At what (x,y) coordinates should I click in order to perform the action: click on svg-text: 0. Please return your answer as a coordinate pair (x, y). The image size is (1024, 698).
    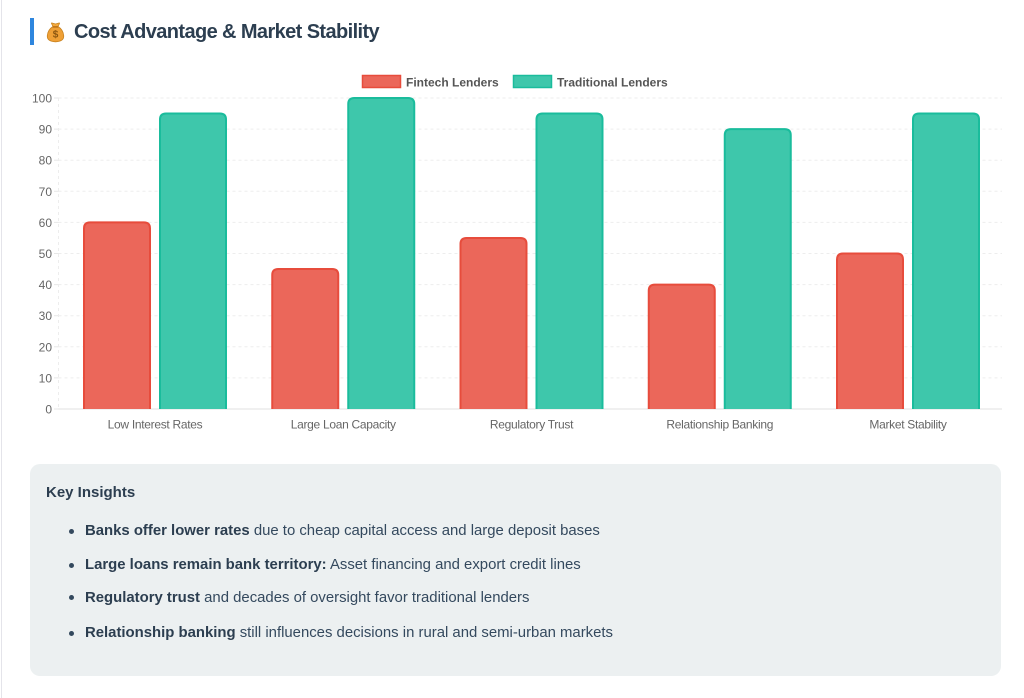
    Looking at the image, I should click on (48, 410).